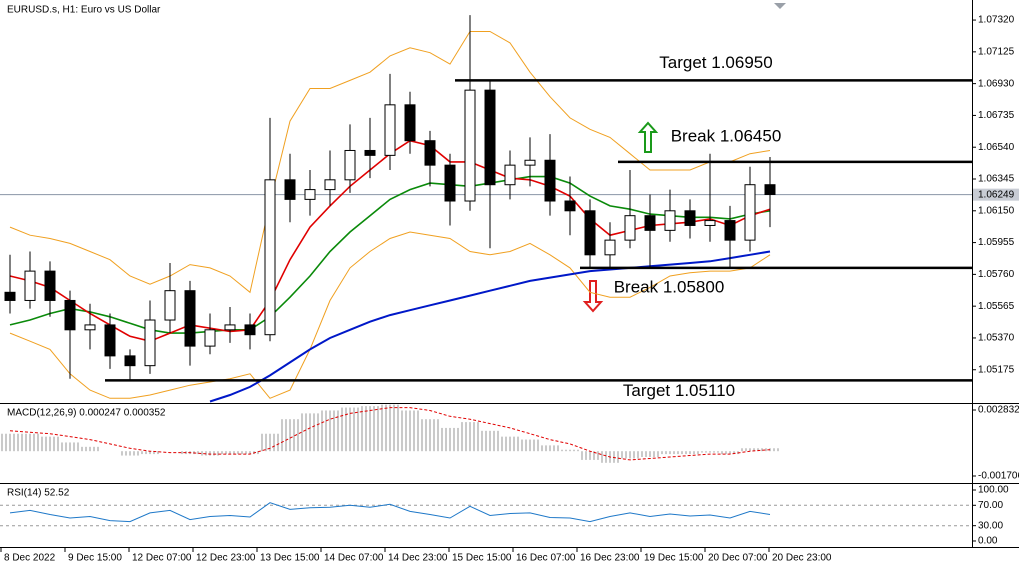 The image size is (1019, 568). Describe the element at coordinates (38, 493) in the screenshot. I see `rsi-title: RSI(14) 52.52` at that location.